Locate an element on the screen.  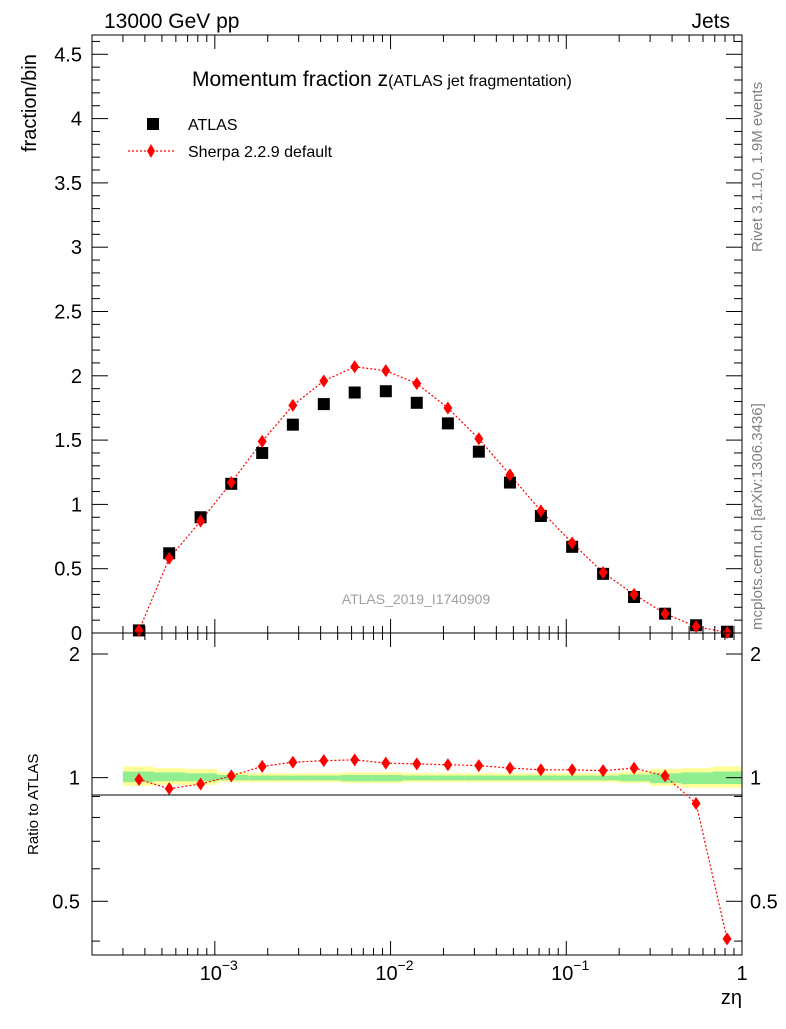
ratio-y-tick-label-left: 1 is located at coordinates (74, 779).